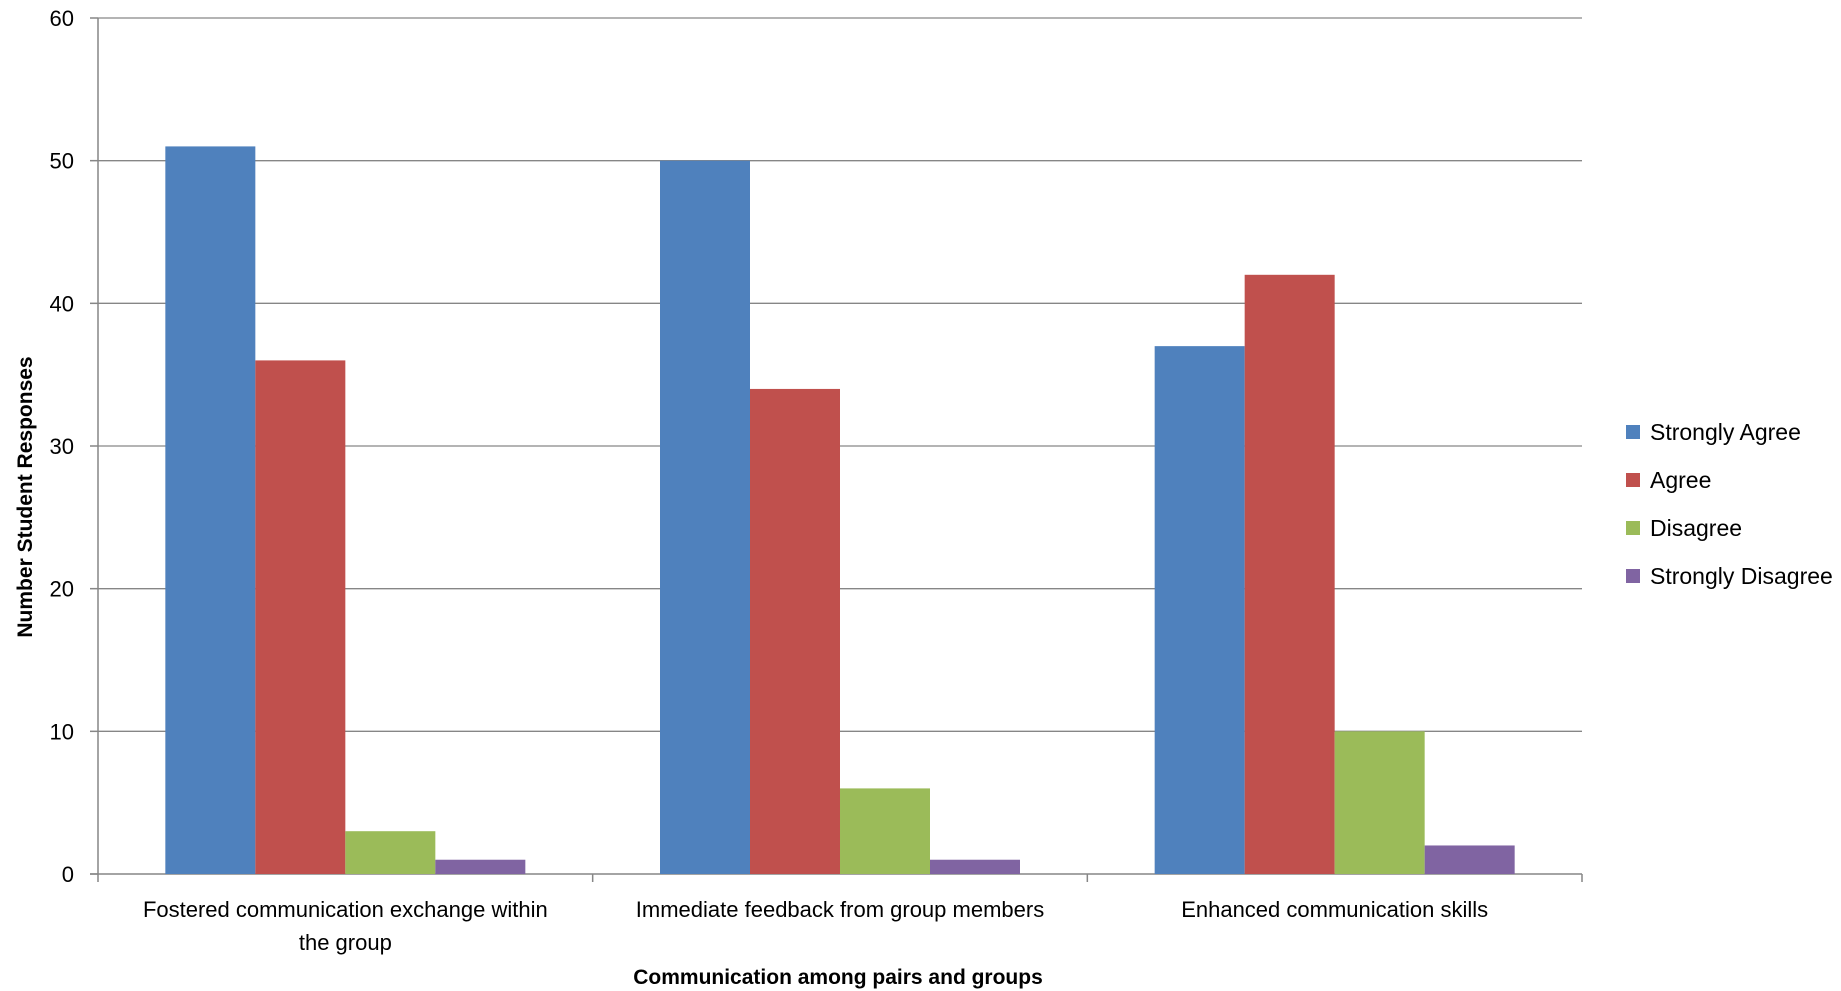 The height and width of the screenshot is (991, 1841). I want to click on category-label: the group, so click(345, 942).